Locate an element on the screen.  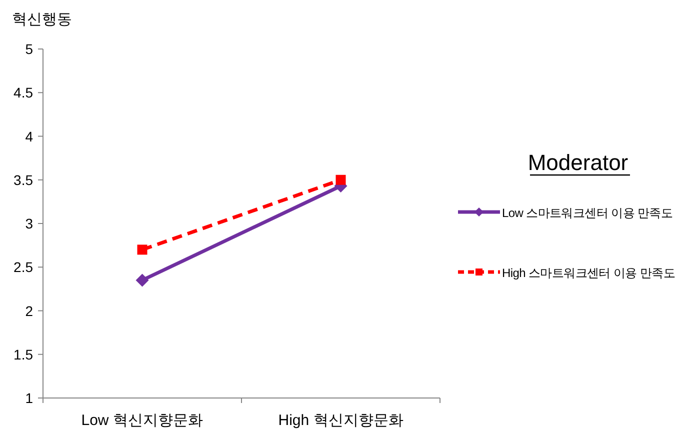
x-tick-label: Low 혁신지향문화 is located at coordinates (142, 421).